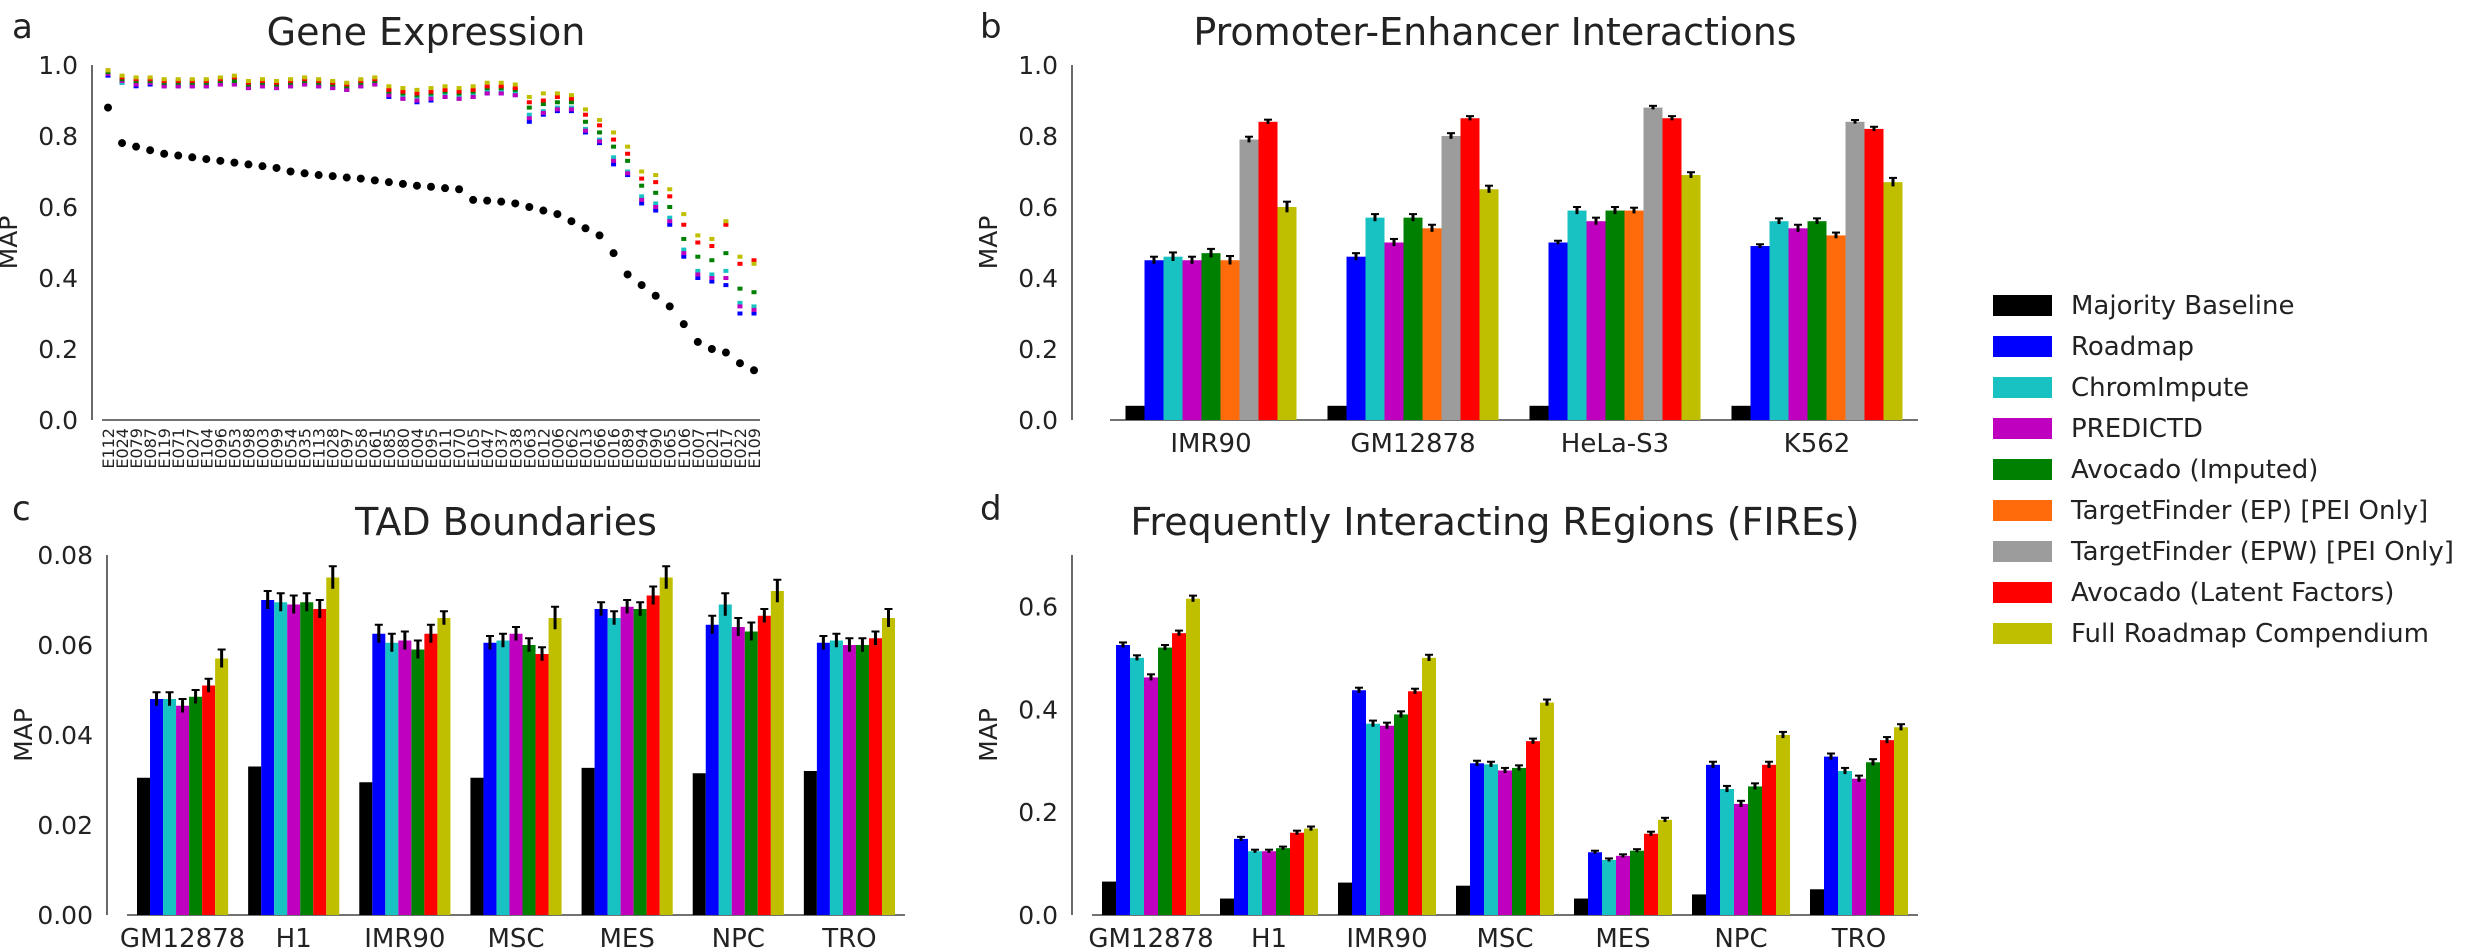  I want to click on y-tick-label: 0.06, so click(65, 645).